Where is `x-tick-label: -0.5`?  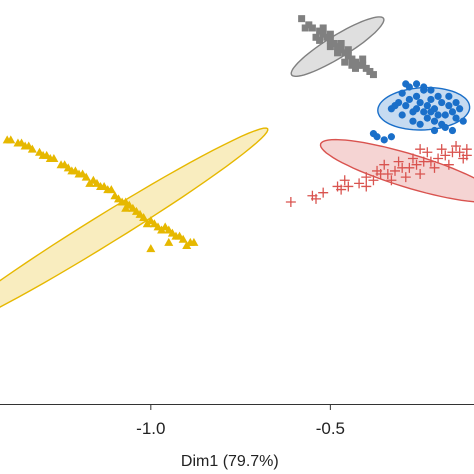
x-tick-label: -0.5 is located at coordinates (330, 428).